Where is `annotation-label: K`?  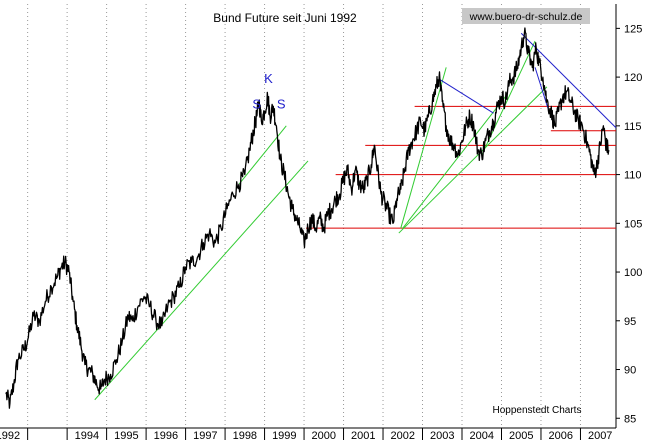
annotation-label: K is located at coordinates (268, 78).